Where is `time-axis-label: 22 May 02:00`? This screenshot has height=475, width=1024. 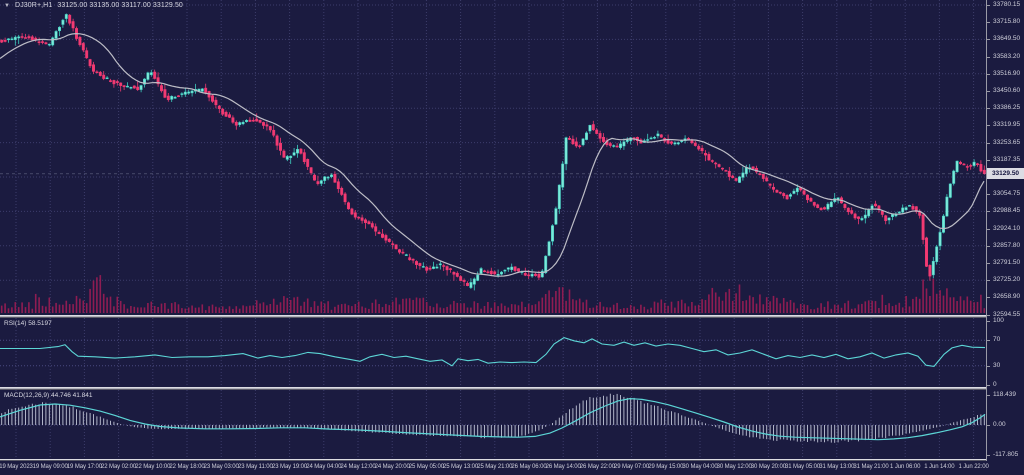
time-axis-label: 22 May 02:00 is located at coordinates (119, 467).